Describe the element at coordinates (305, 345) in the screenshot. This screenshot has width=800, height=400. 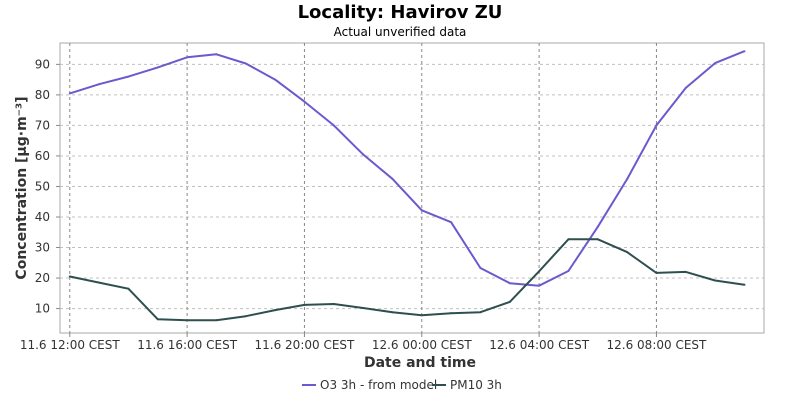
I see `x-tick-label: 11.6 20:00 CEST` at that location.